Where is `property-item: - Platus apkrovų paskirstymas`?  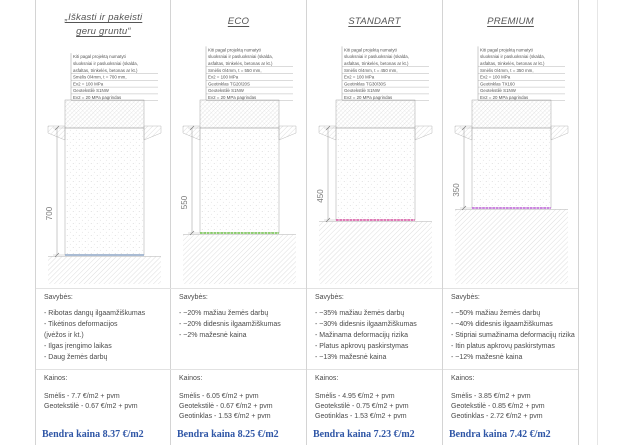 property-item: - Platus apkrovų paskirstymas is located at coordinates (362, 346).